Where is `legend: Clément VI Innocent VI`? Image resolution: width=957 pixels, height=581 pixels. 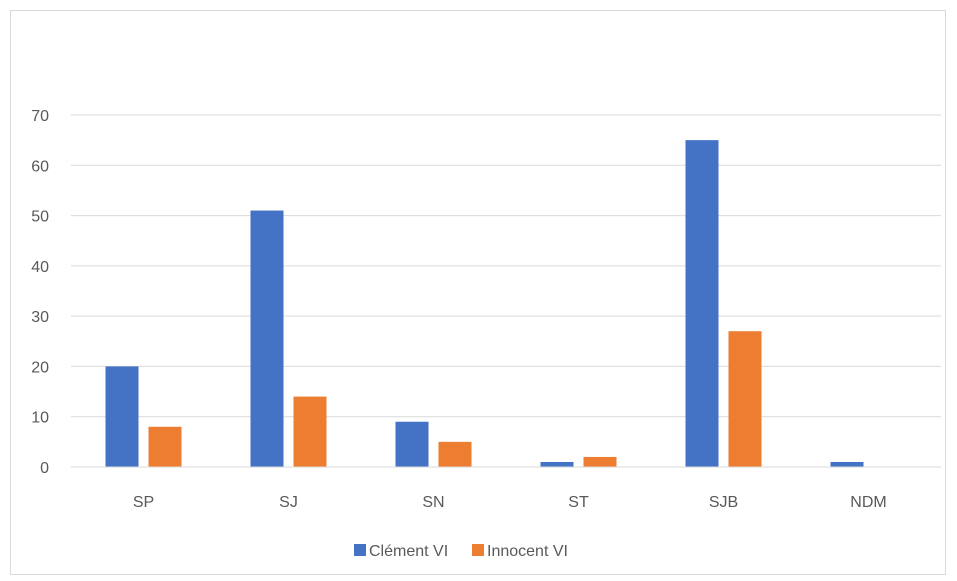
legend: Clément VI Innocent VI is located at coordinates (461, 551).